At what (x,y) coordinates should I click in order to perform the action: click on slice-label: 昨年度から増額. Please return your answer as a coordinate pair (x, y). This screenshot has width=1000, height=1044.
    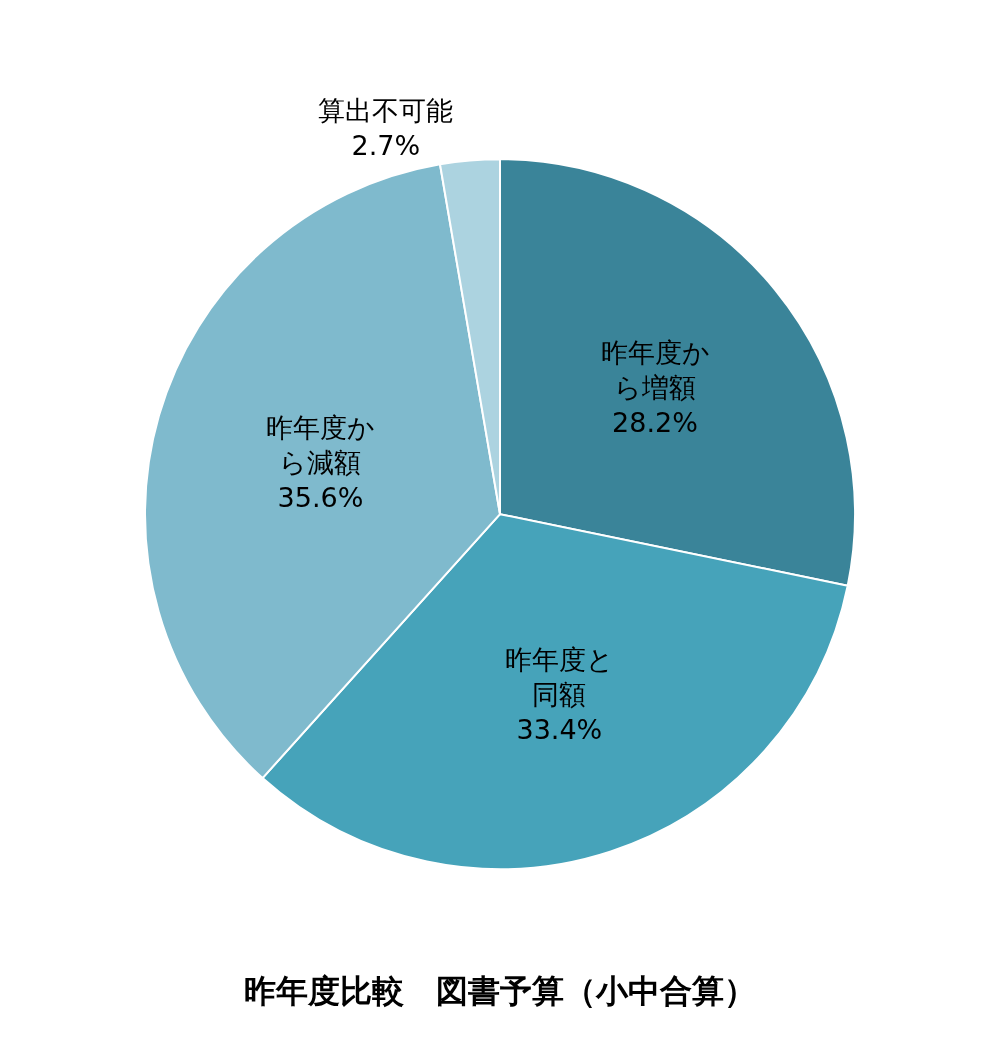
    Looking at the image, I should click on (655, 370).